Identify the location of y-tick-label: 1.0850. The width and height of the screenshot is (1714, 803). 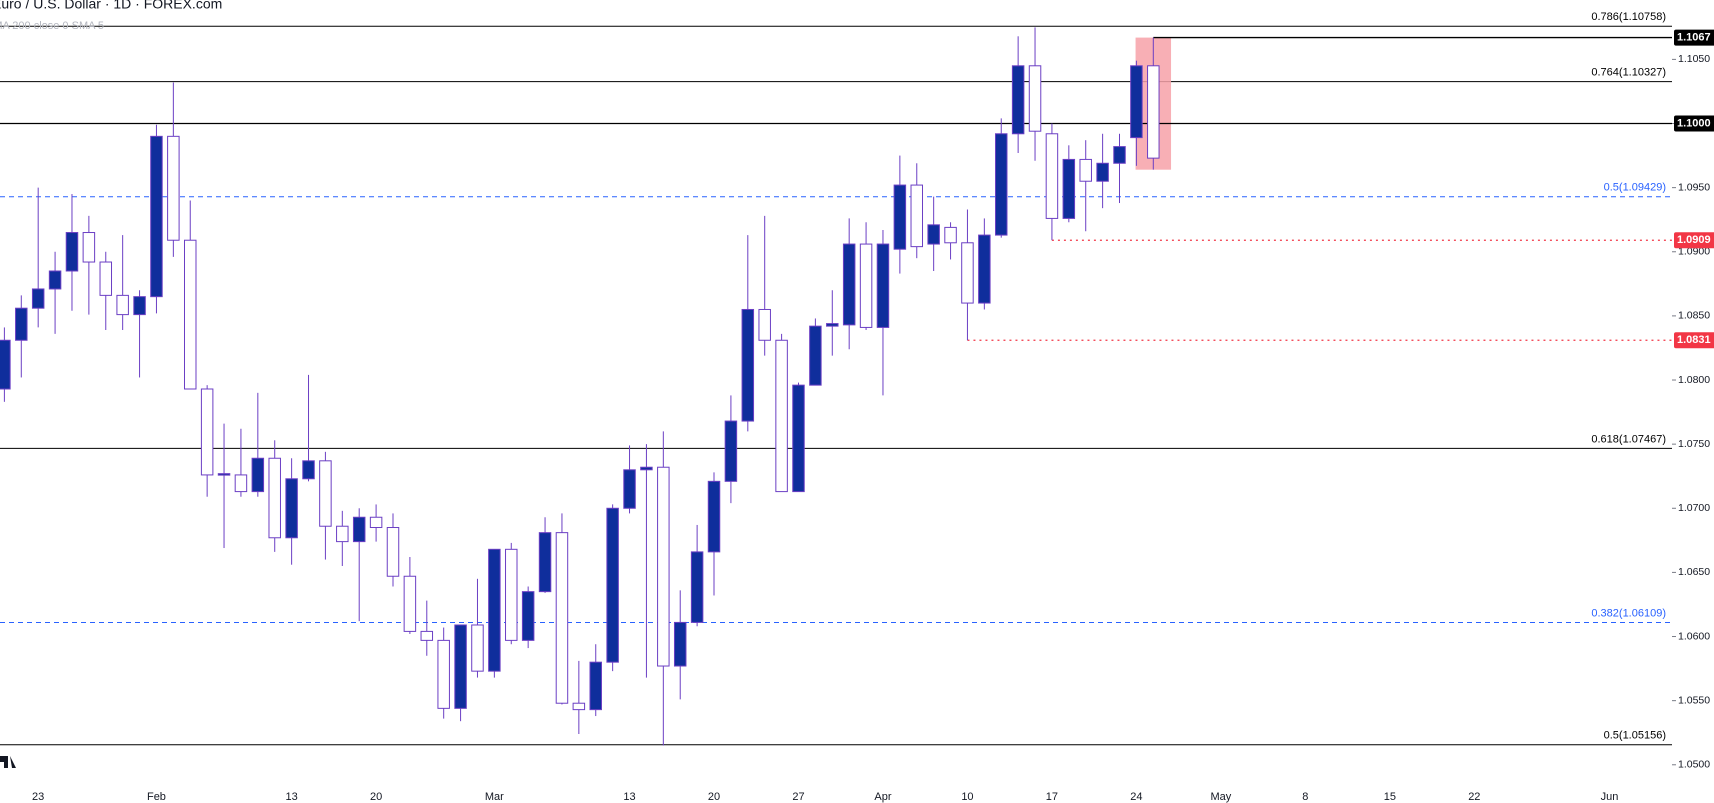
(1694, 316).